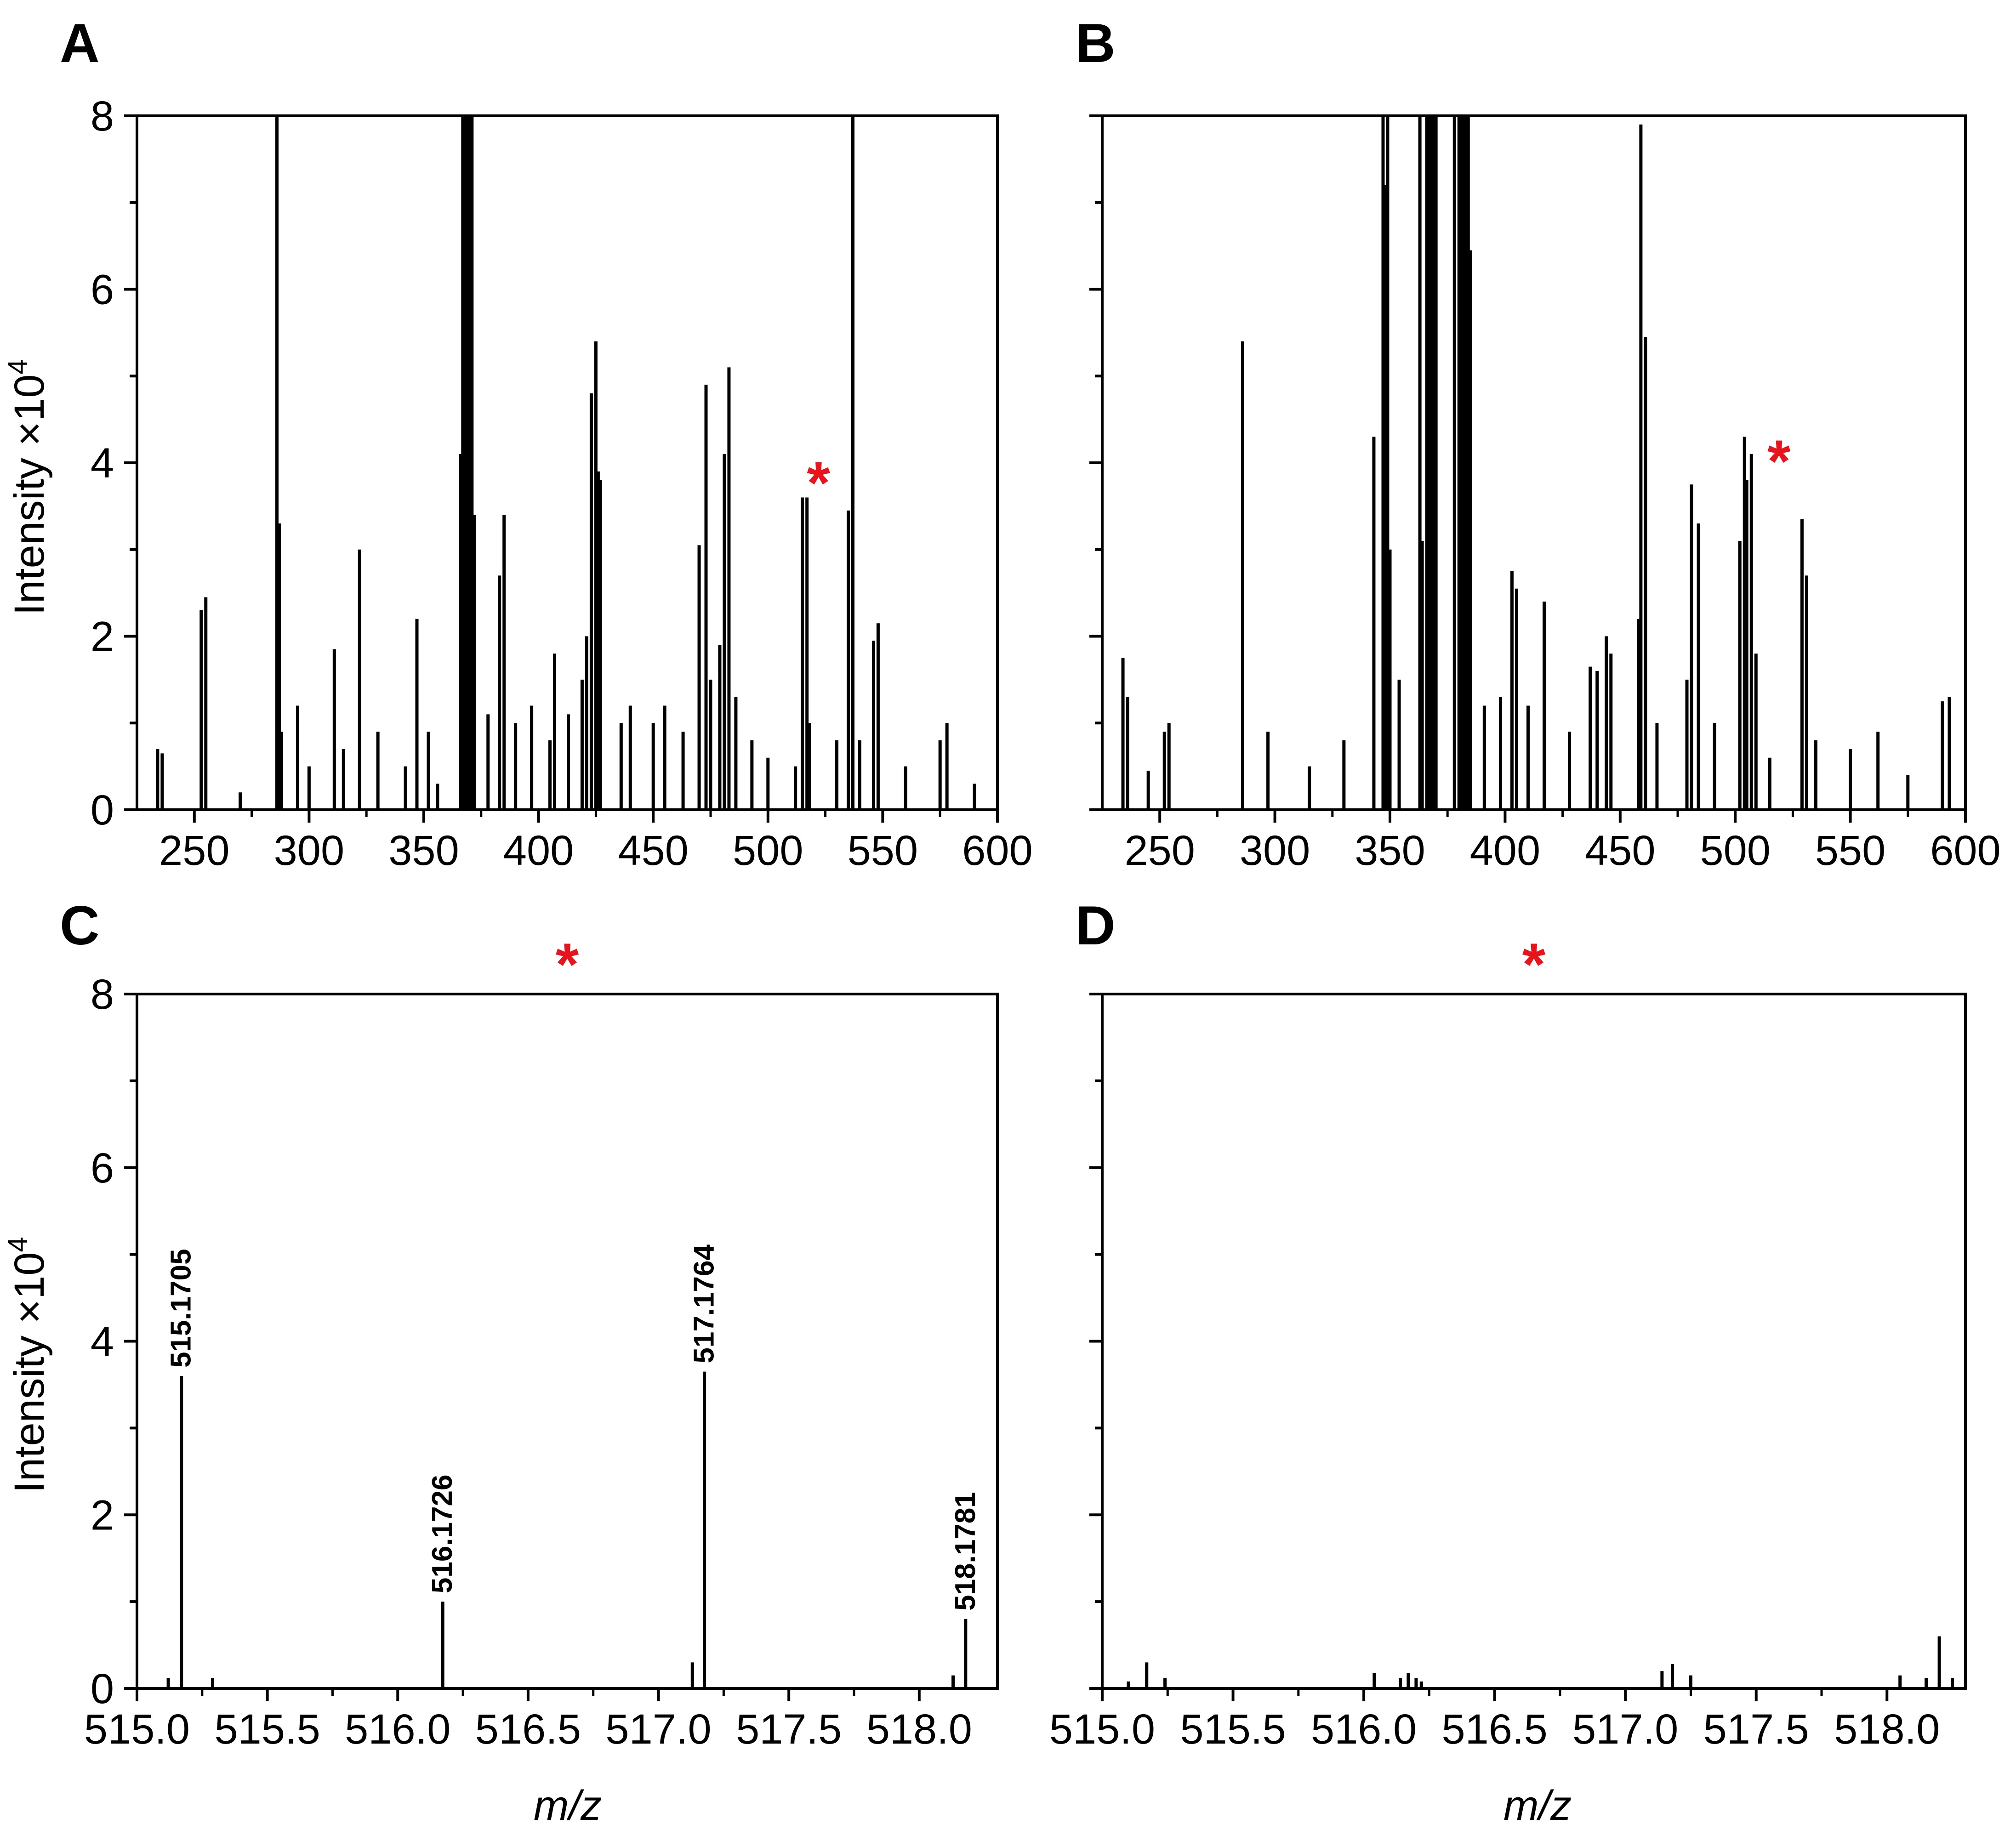  Describe the element at coordinates (1390, 850) in the screenshot. I see `x-tick-label-b-2: 350` at that location.